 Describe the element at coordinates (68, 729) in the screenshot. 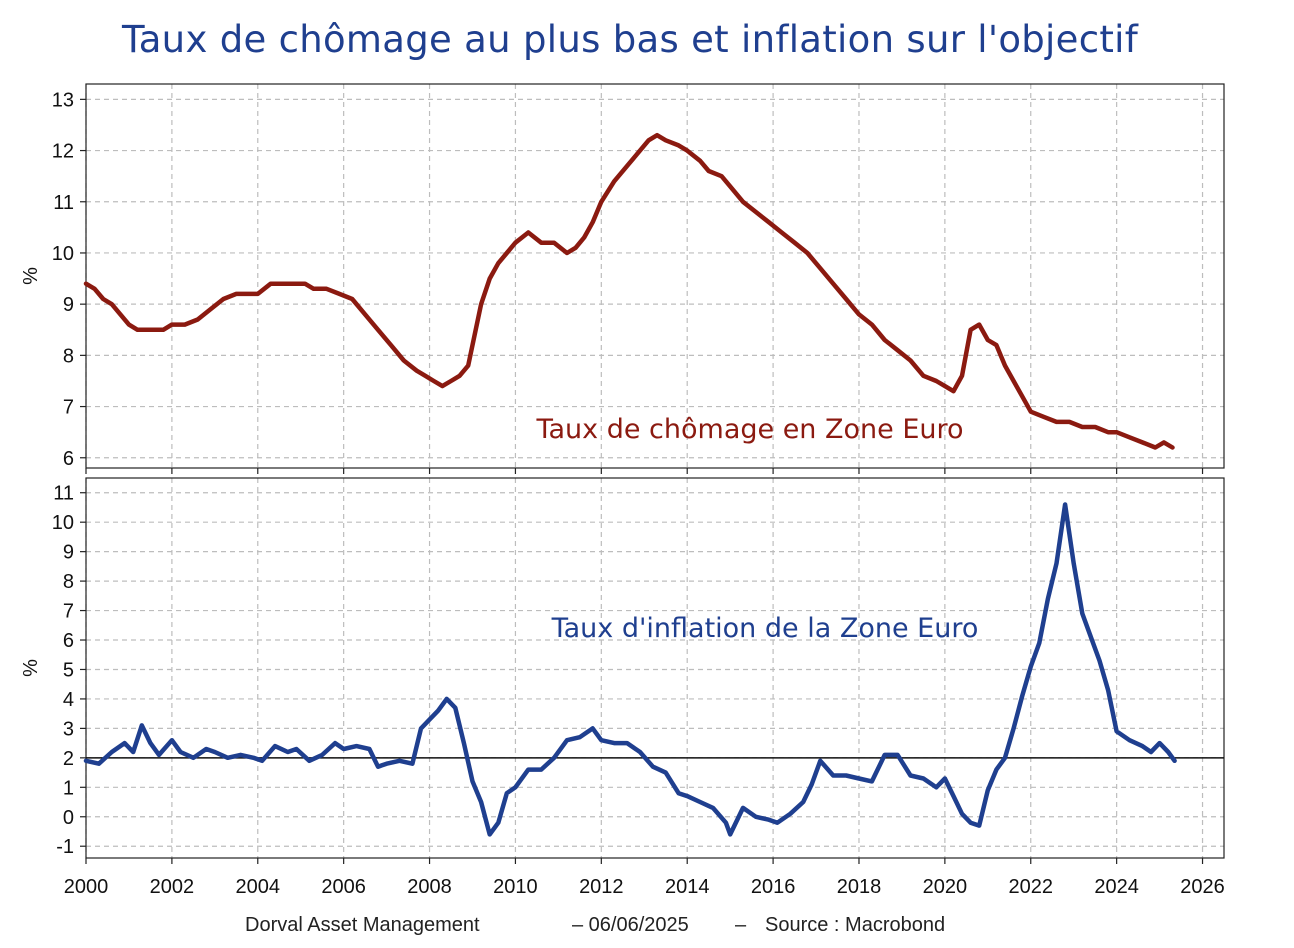

I see `y-tick-label: 3` at that location.